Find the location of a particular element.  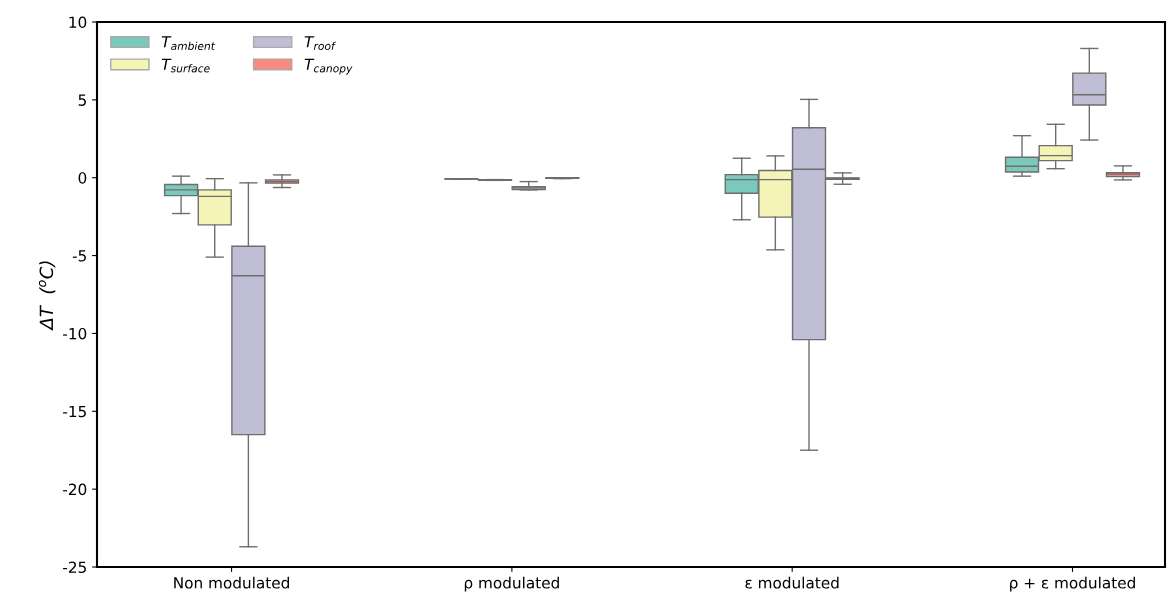

y-tick-label: -15 is located at coordinates (74, 411).